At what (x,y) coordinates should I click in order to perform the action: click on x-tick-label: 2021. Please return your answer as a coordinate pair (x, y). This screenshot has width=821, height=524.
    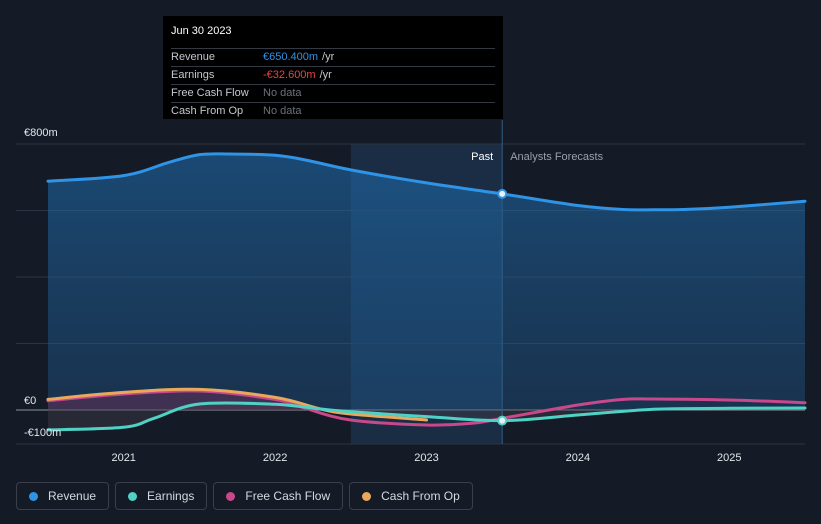
    Looking at the image, I should click on (123, 458).